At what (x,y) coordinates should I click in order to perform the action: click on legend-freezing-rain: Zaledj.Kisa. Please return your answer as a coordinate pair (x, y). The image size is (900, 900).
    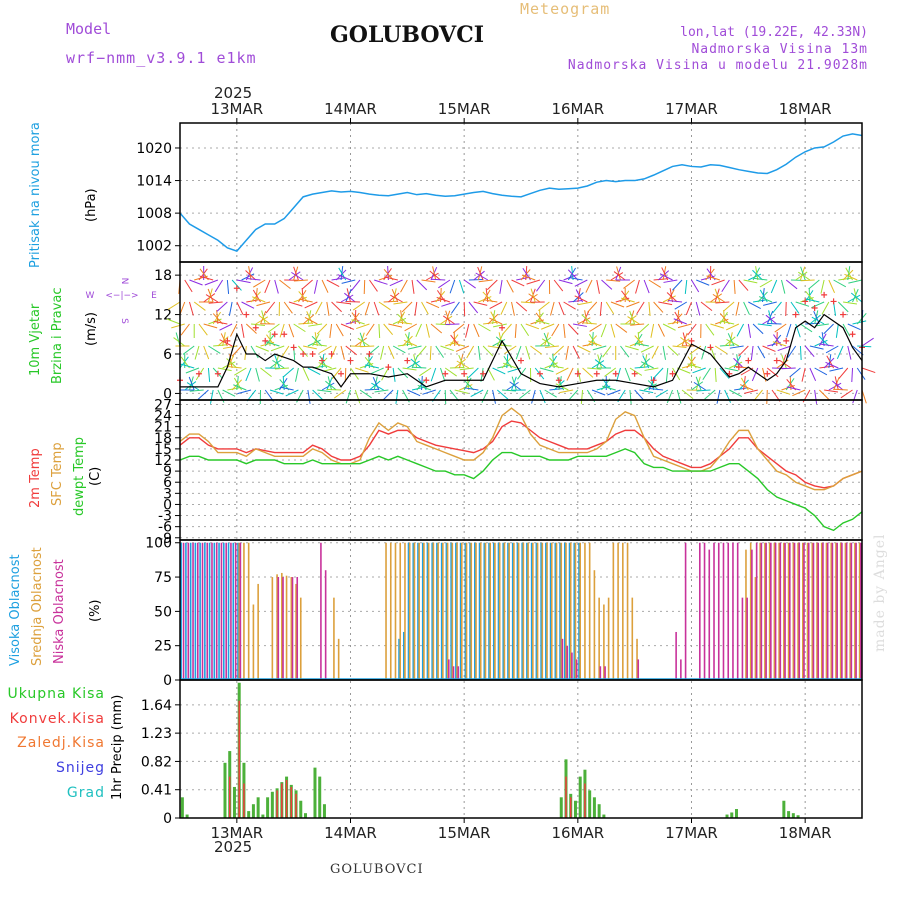
    Looking at the image, I should click on (61, 743).